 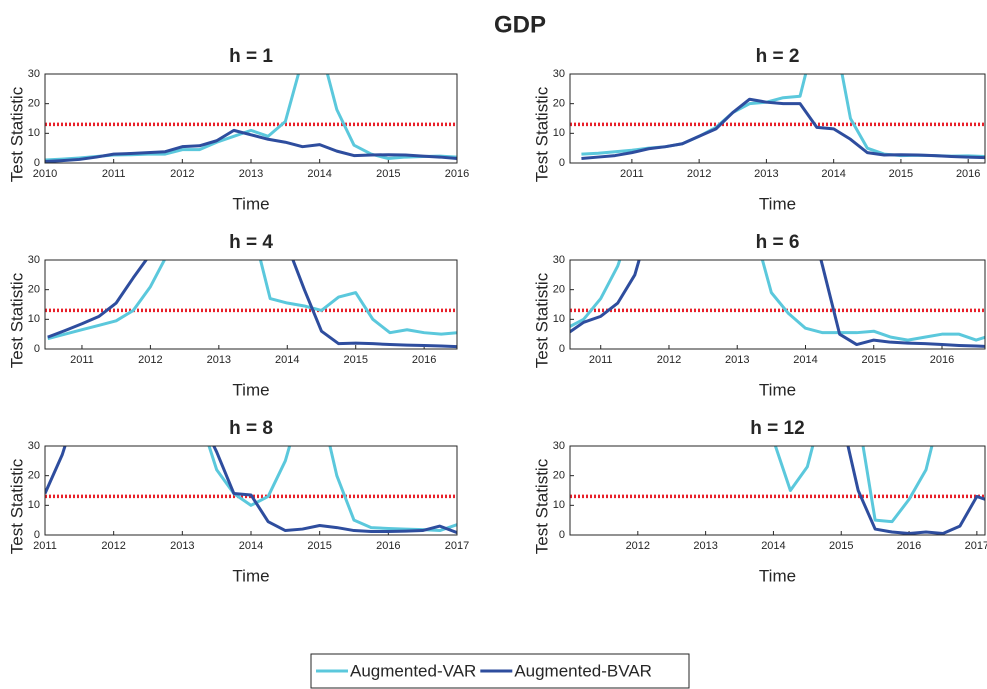 I want to click on legend-label: Augmented-BVAR, so click(x=583, y=670).